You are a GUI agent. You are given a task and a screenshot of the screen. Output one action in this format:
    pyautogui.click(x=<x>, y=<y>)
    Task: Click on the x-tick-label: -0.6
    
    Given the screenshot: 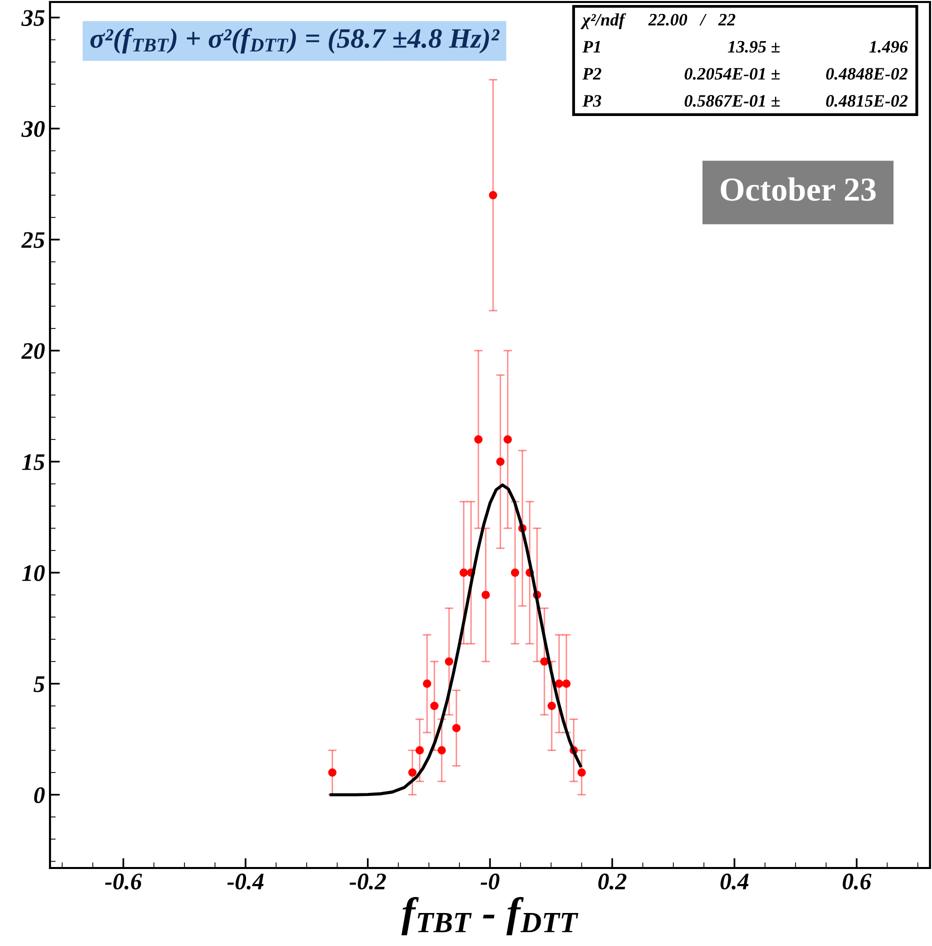 What is the action you would take?
    pyautogui.click(x=123, y=882)
    